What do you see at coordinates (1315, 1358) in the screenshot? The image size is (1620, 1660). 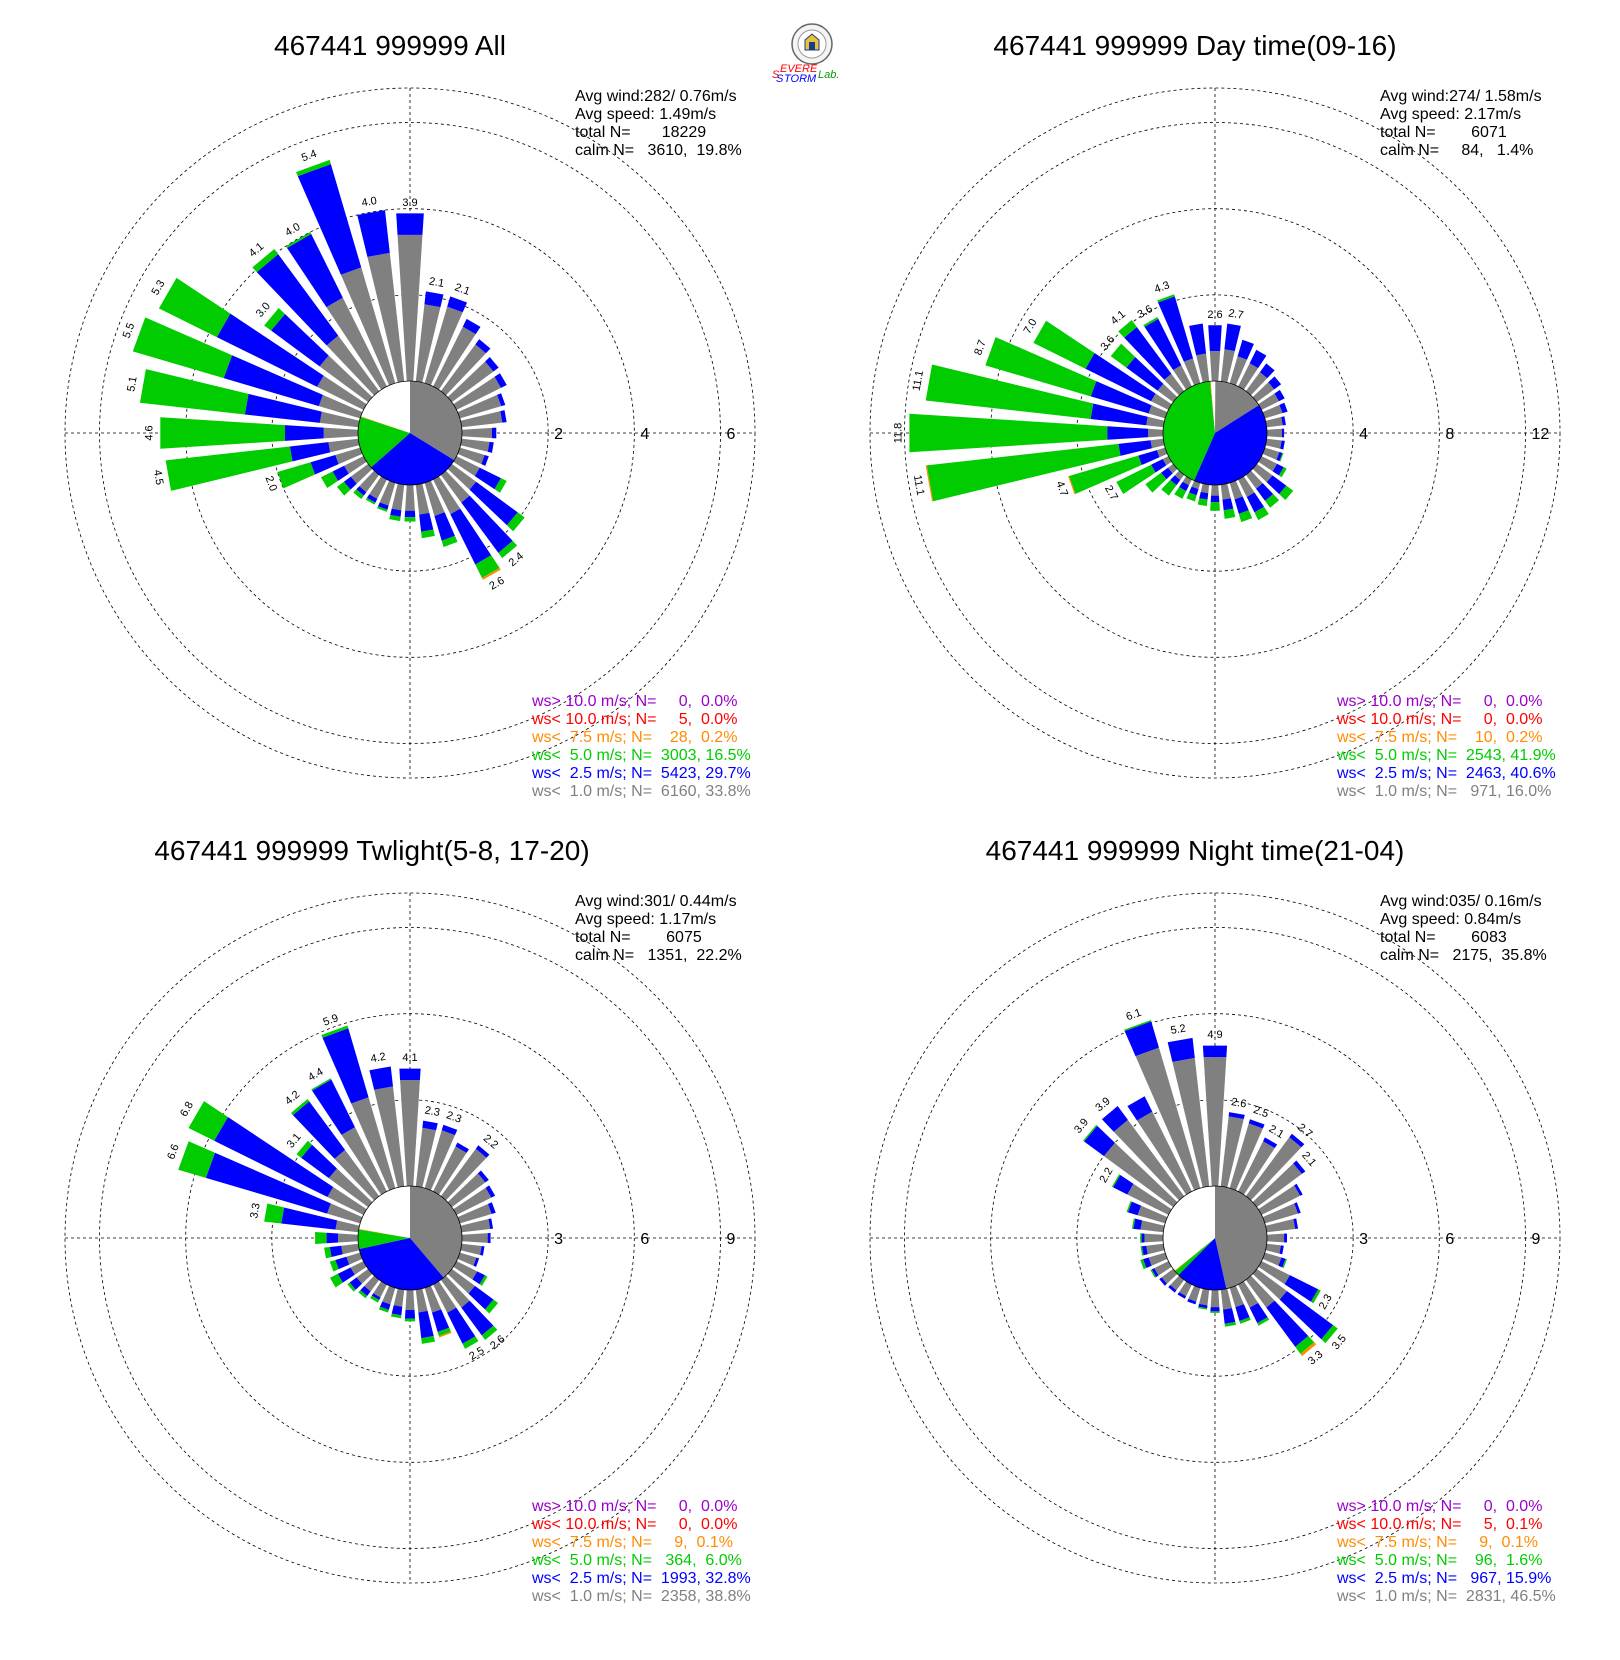 I see `bar-value-label: 3.3` at bounding box center [1315, 1358].